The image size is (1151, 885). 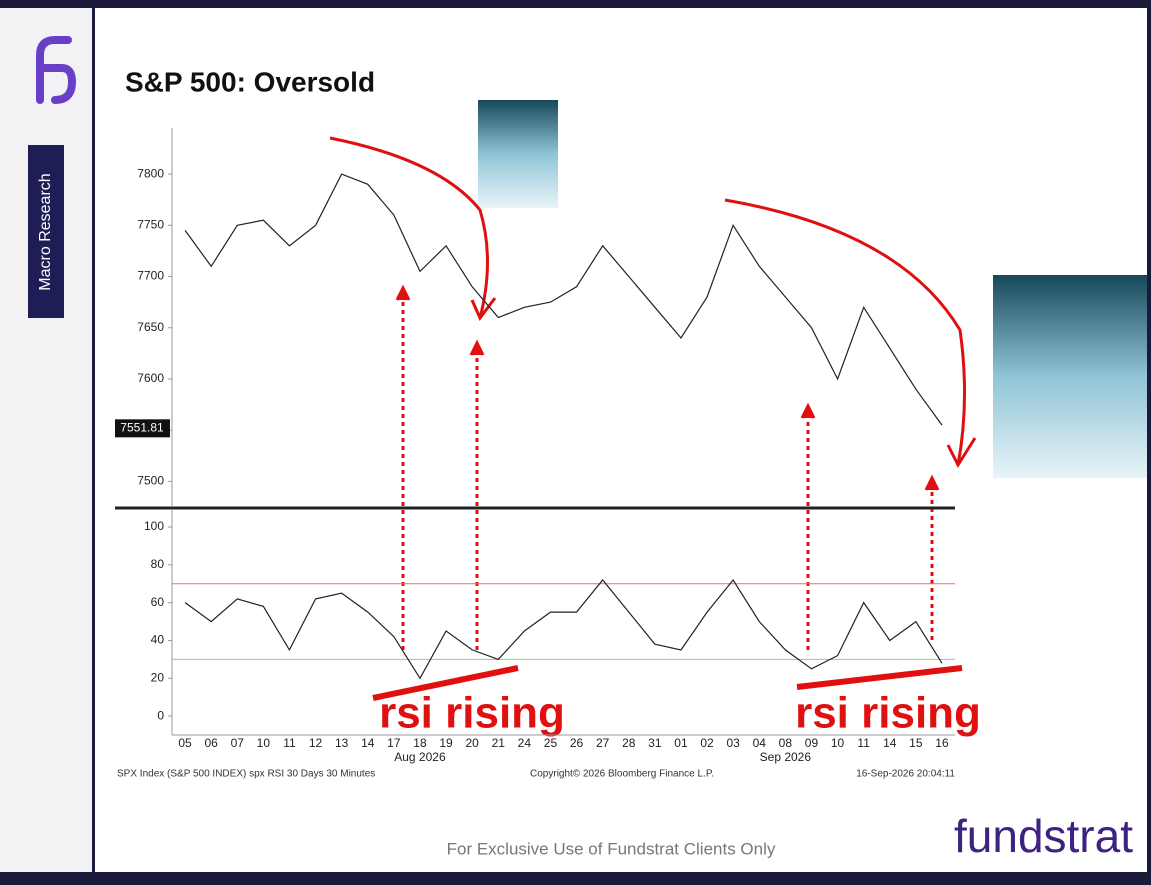 I want to click on y-tick-label: 7700, so click(x=150, y=276).